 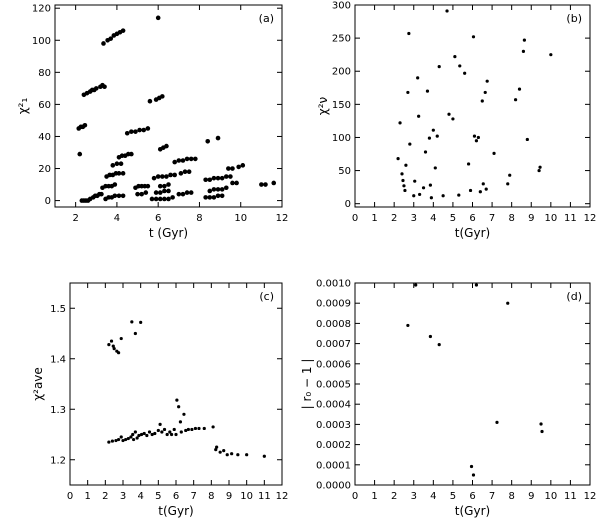 What do you see at coordinates (492, 218) in the screenshot?
I see `x-tick-label: 7` at bounding box center [492, 218].